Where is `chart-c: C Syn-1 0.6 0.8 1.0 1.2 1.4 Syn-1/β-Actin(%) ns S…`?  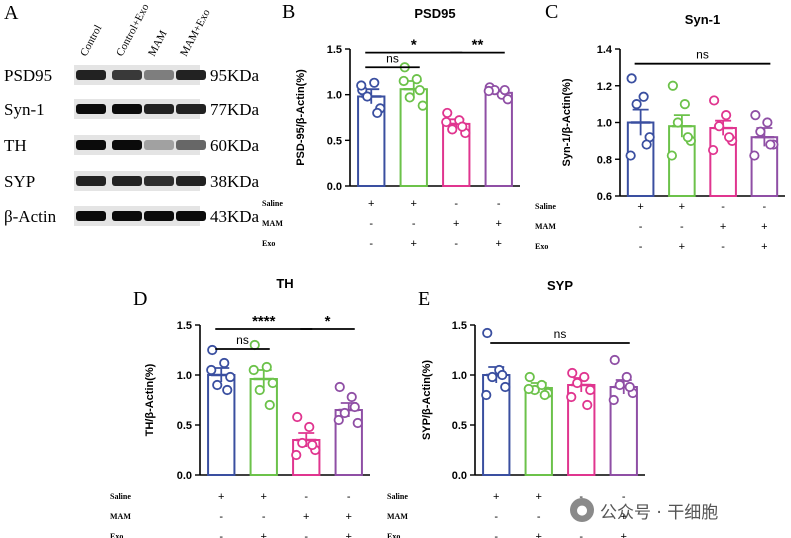
chart-c: C Syn-1 0.6 0.8 1.0 1.2 1.4 Syn-1/β-Actin(%) ns S… is located at coordinates (660, 127).